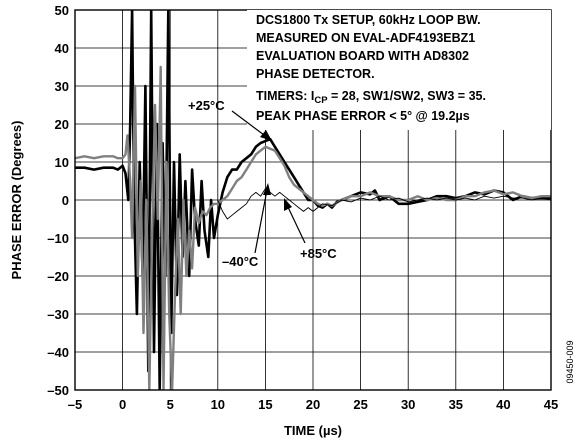 Image resolution: width=584 pixels, height=444 pixels. I want to click on y-tick-label-2: 30, so click(62, 86).